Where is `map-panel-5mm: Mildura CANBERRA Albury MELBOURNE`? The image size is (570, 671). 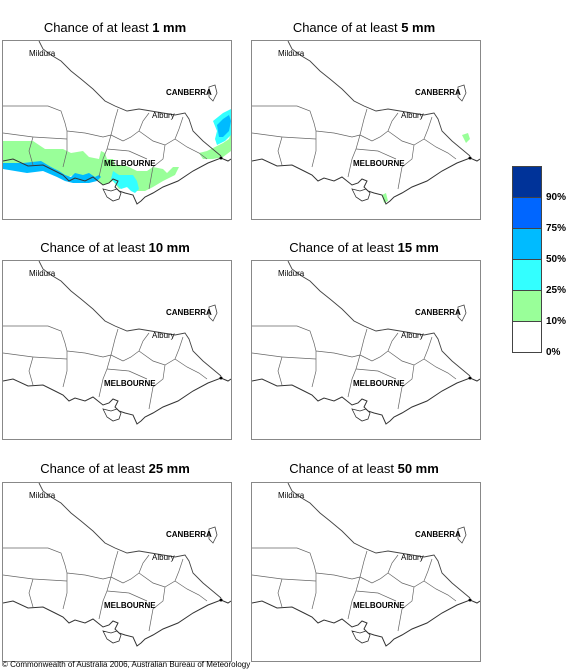 map-panel-5mm: Mildura CANBERRA Albury MELBOURNE is located at coordinates (366, 130).